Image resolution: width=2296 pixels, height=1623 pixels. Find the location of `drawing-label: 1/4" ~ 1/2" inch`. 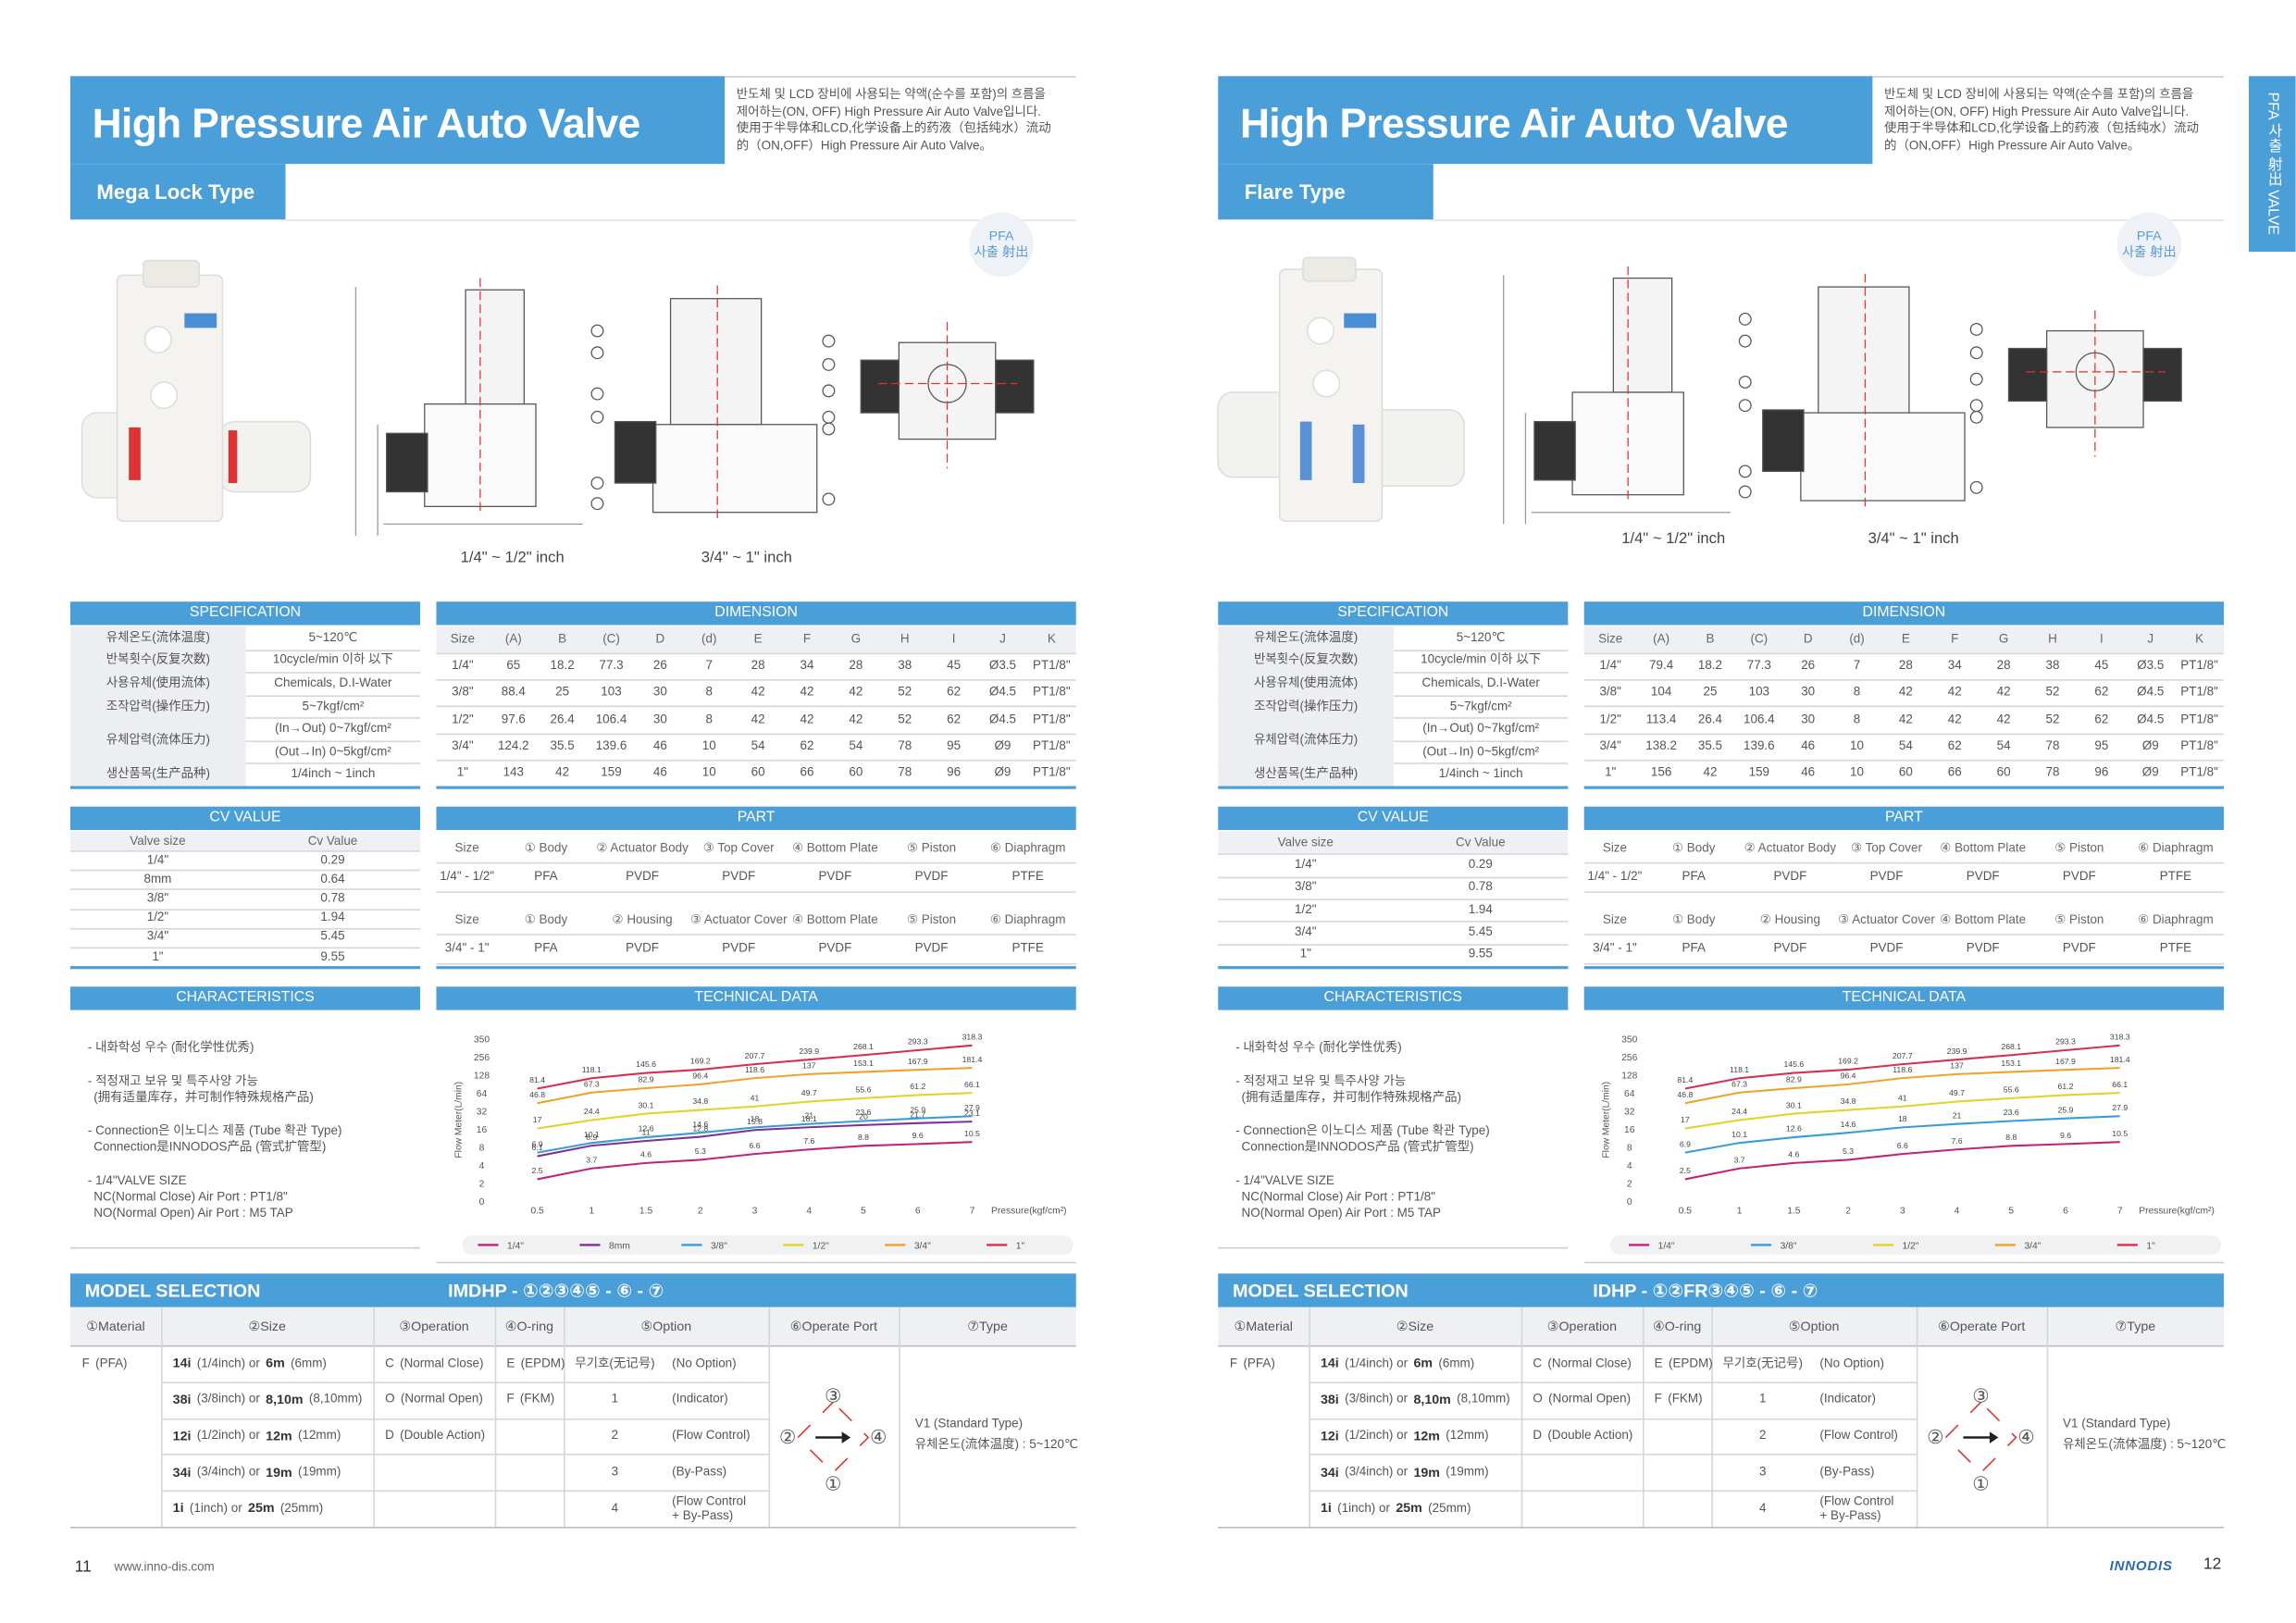

drawing-label: 1/4" ~ 1/2" inch is located at coordinates (512, 558).